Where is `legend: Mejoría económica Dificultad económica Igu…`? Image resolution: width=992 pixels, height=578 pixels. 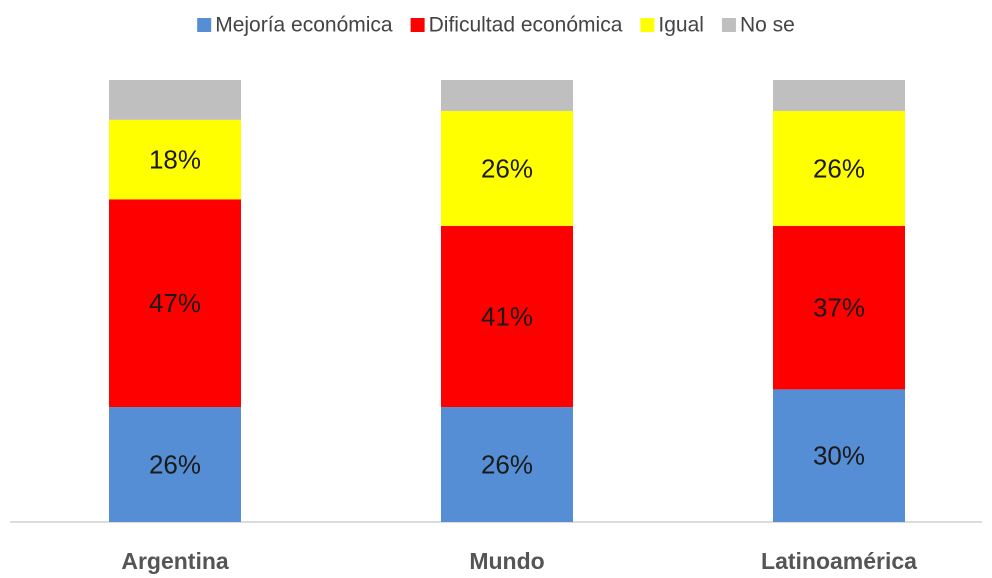
legend: Mejoría económica Dificultad económica Igu… is located at coordinates (496, 25).